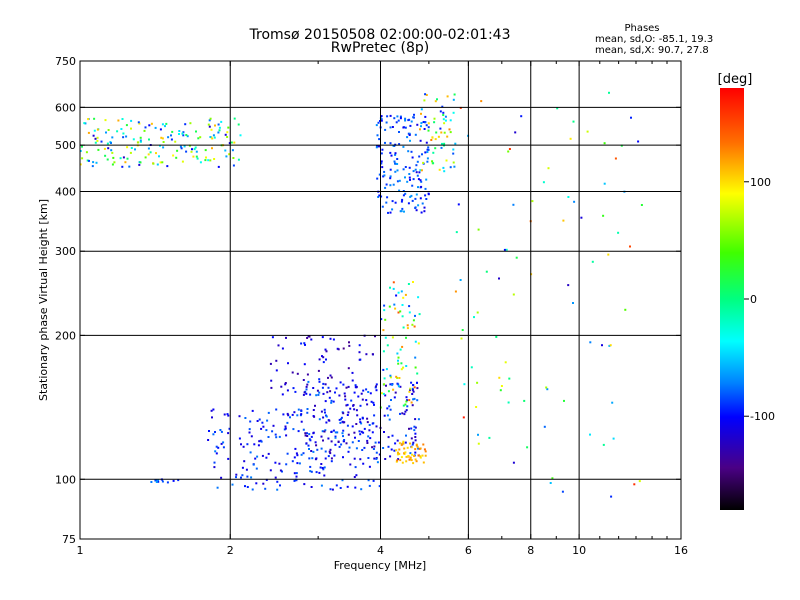  What do you see at coordinates (65, 107) in the screenshot?
I see `y-tick-label: 600` at bounding box center [65, 107].